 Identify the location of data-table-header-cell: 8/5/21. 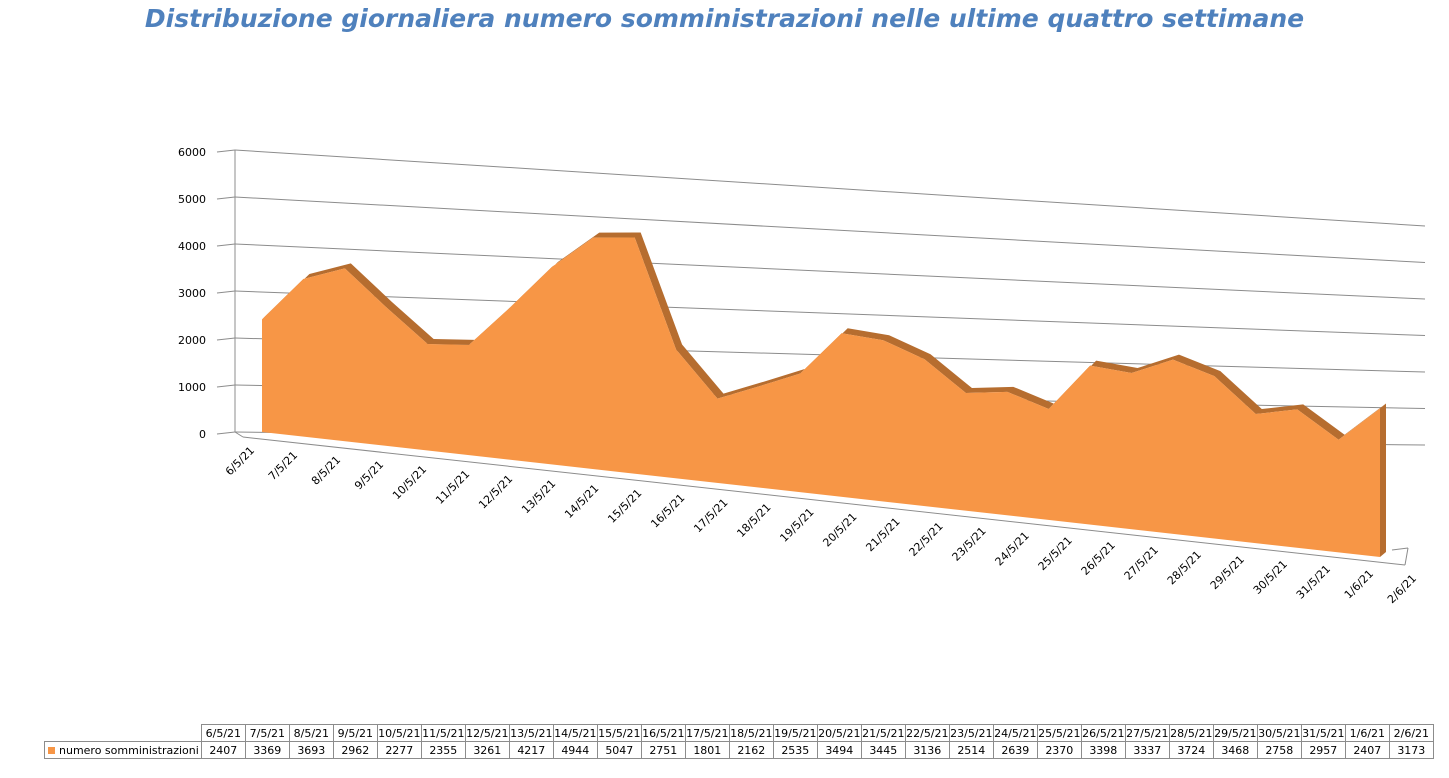
(311, 733).